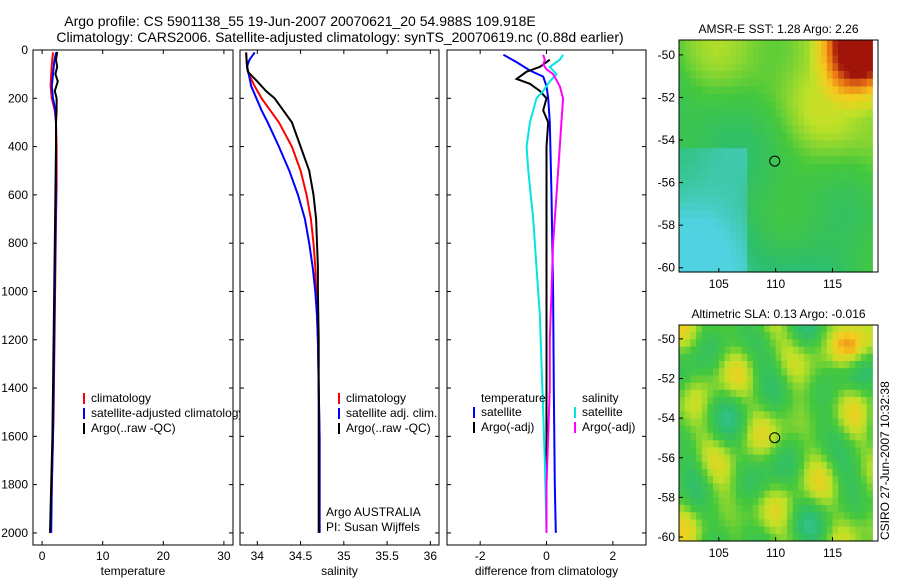 This screenshot has width=900, height=580. Describe the element at coordinates (24, 50) in the screenshot. I see `y-tick-label: 0` at that location.